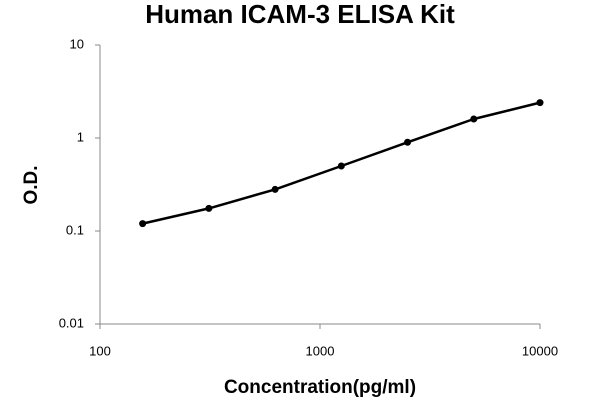  What do you see at coordinates (540, 350) in the screenshot?
I see `x-tick-label: 10000` at bounding box center [540, 350].